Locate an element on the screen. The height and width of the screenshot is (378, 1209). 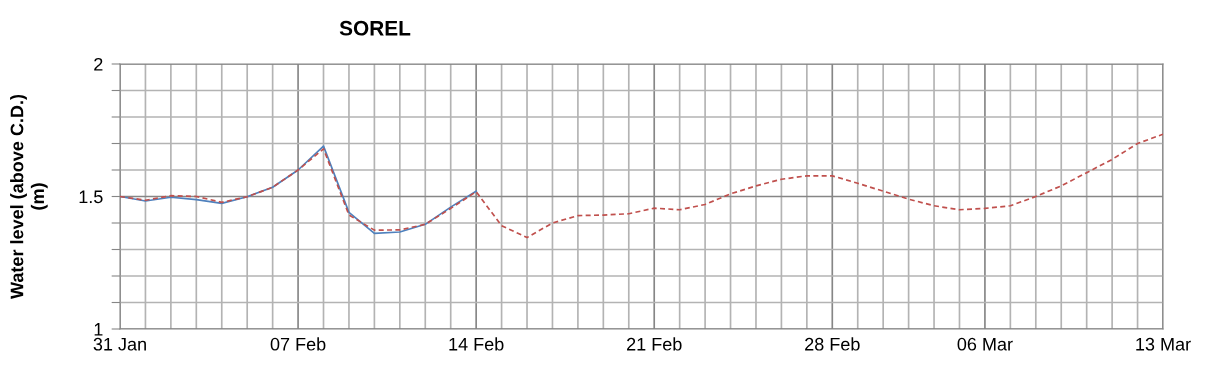
x-tick-label: 31 Jan is located at coordinates (119, 344).